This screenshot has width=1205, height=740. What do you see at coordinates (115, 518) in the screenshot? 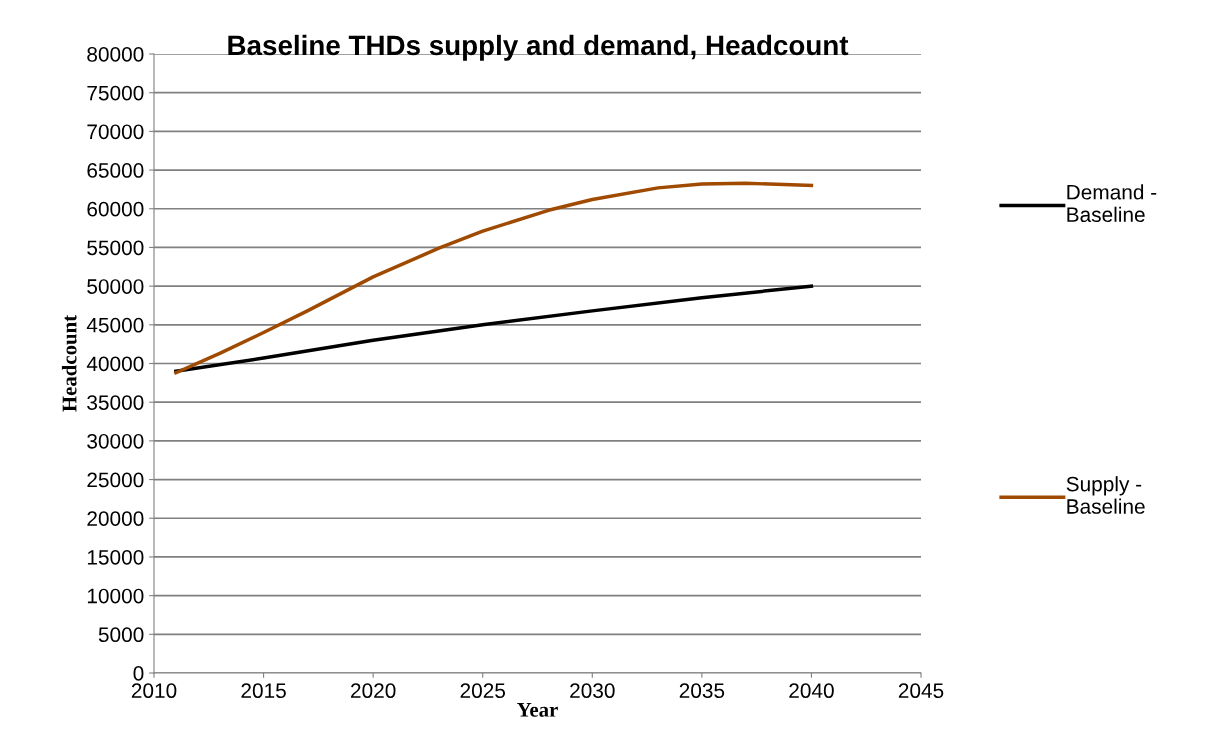
I see `y-tick-label: 20000` at bounding box center [115, 518].